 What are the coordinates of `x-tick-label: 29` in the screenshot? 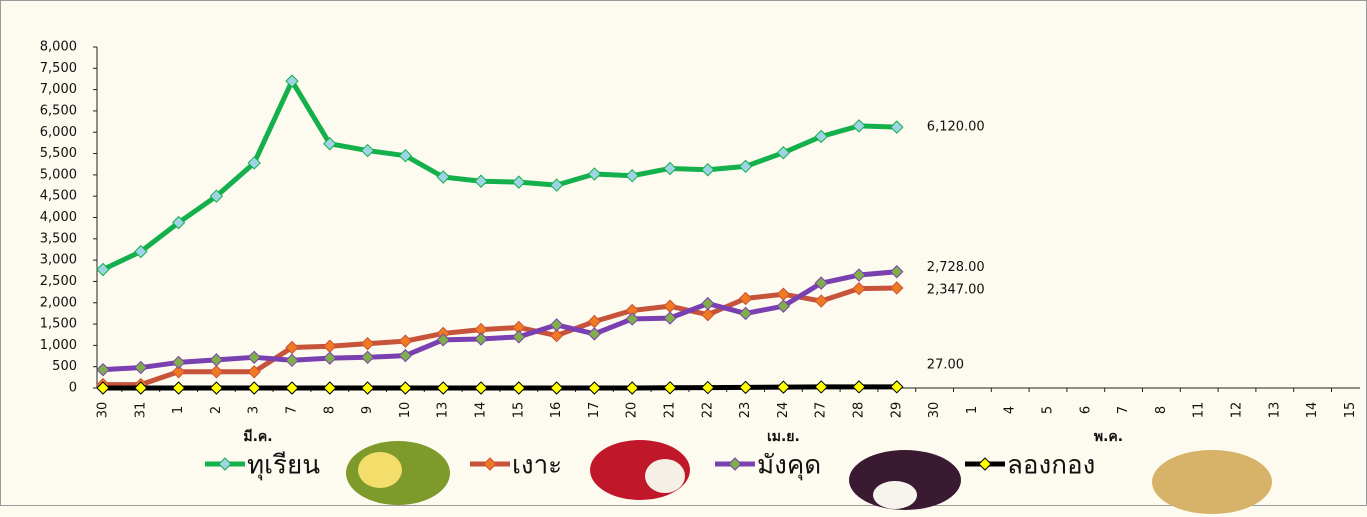 It's located at (896, 410).